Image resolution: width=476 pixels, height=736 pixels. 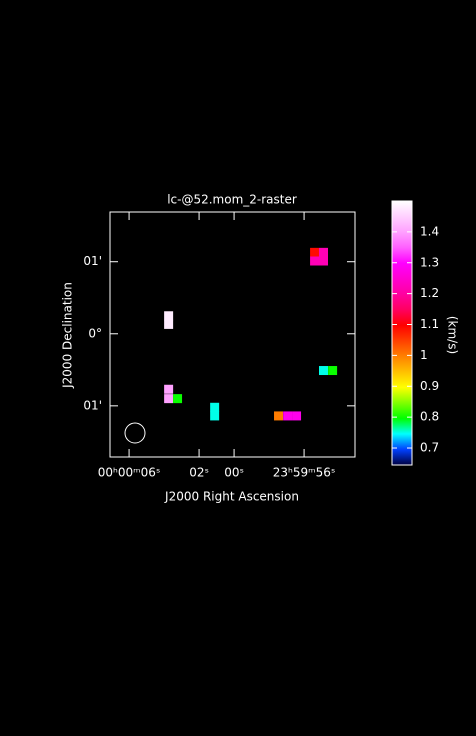 What do you see at coordinates (95, 333) in the screenshot?
I see `y-tick-label: 0°` at bounding box center [95, 333].